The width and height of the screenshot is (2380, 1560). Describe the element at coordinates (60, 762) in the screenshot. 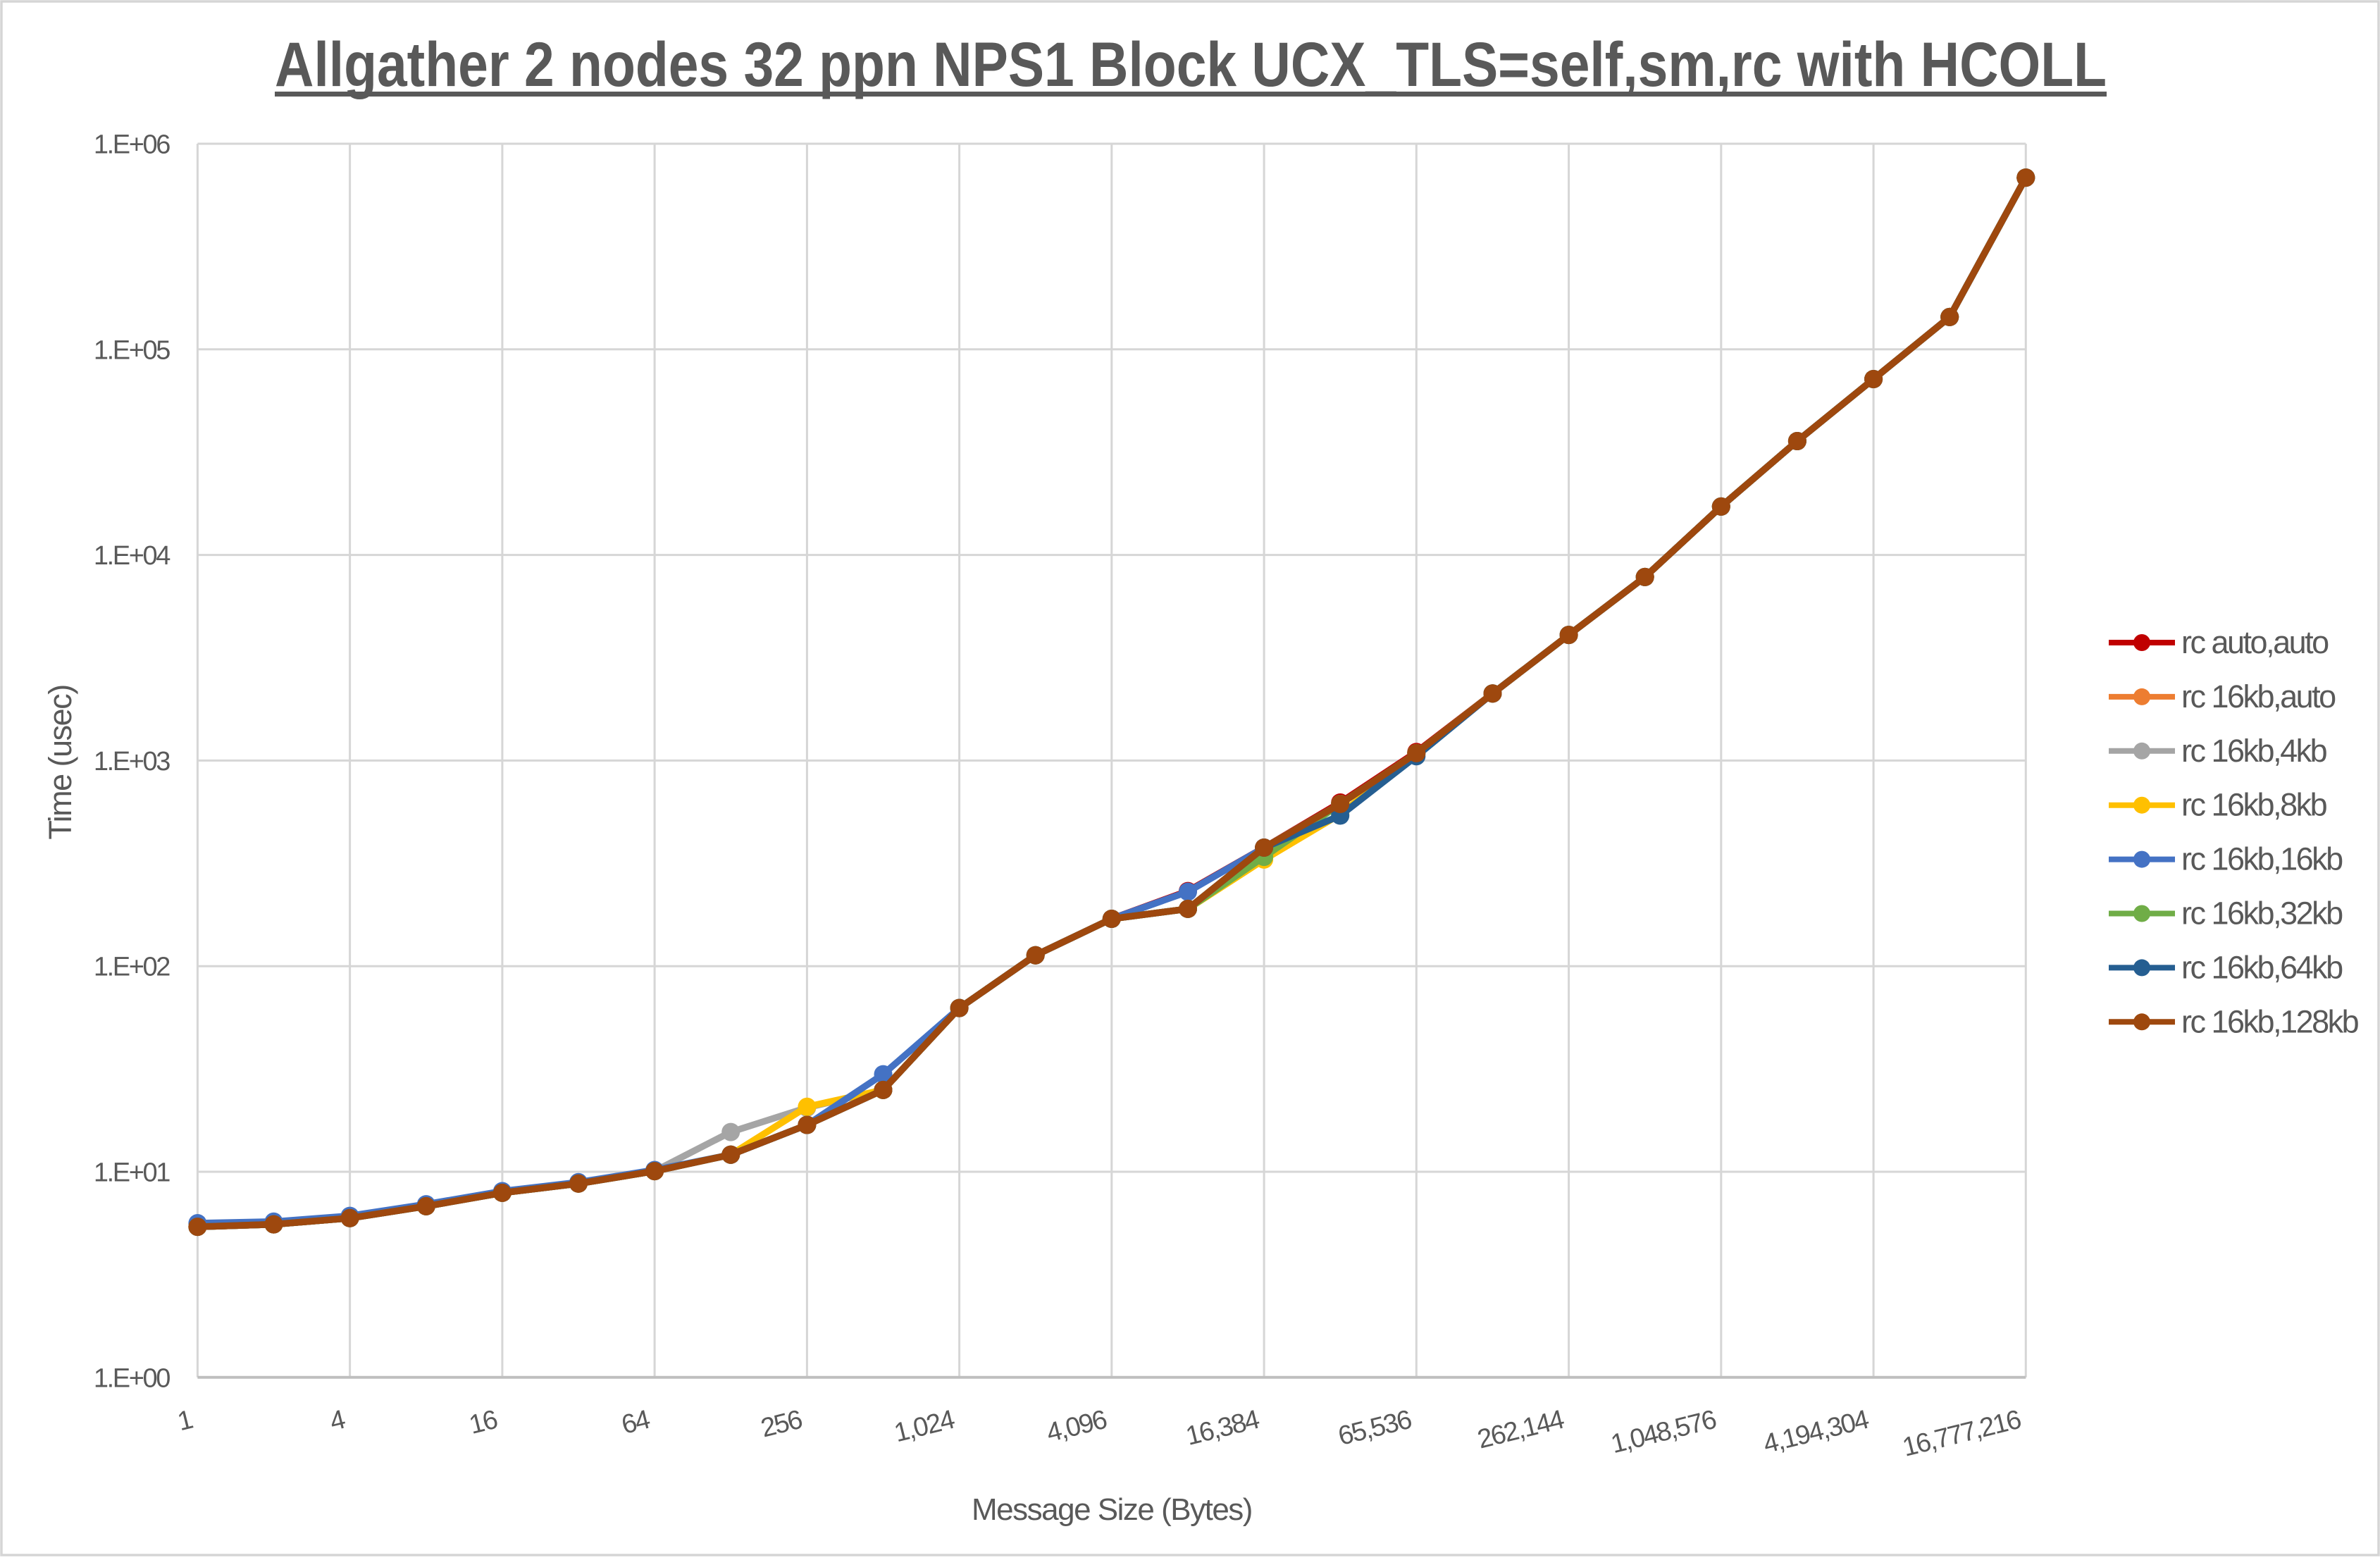

I see `svg-text: Time (usec)` at that location.